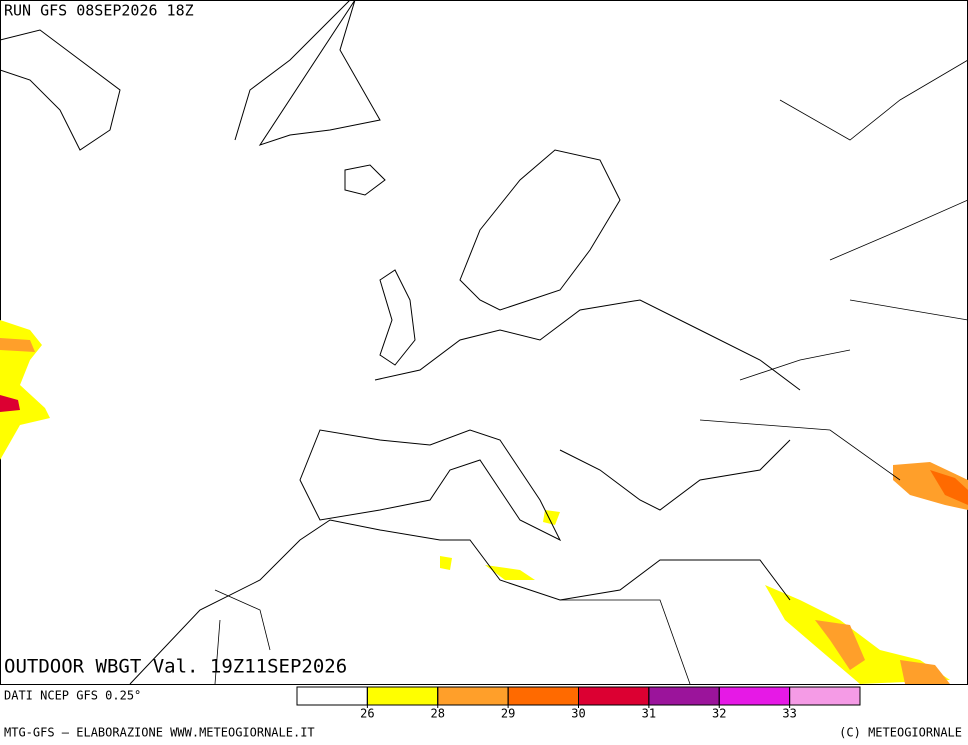  What do you see at coordinates (719, 714) in the screenshot?
I see `tick-label: 32` at bounding box center [719, 714].